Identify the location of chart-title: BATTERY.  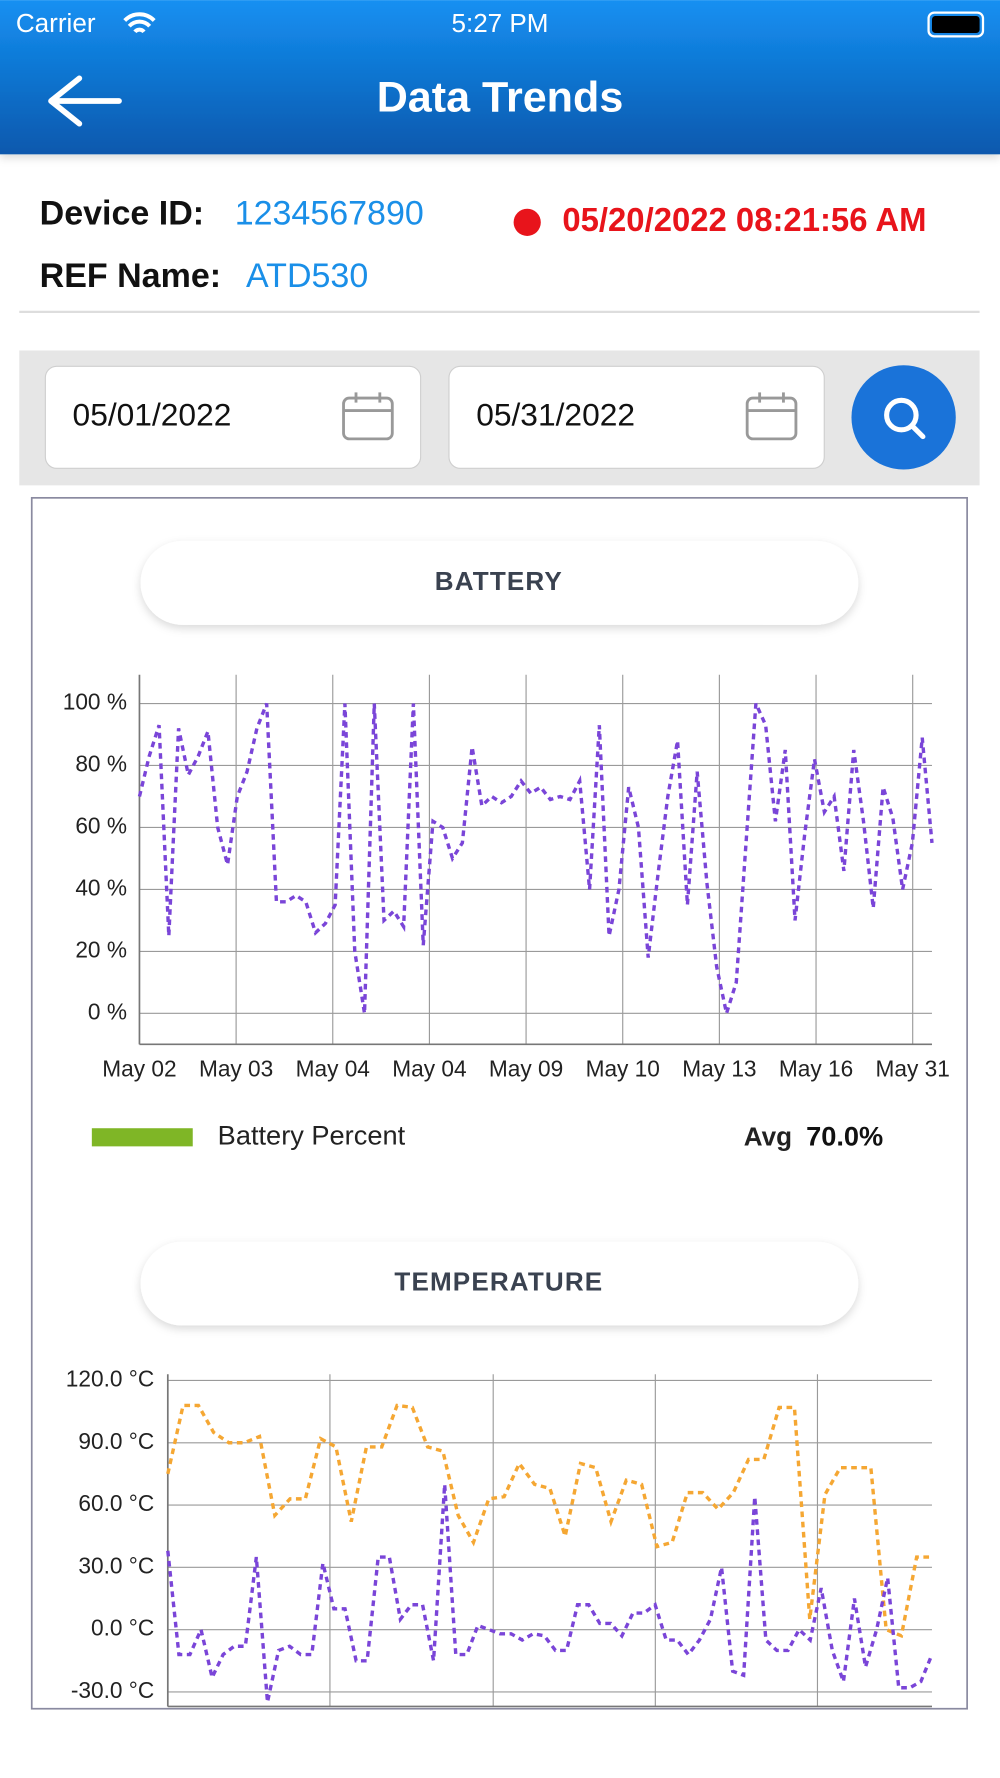
(499, 581).